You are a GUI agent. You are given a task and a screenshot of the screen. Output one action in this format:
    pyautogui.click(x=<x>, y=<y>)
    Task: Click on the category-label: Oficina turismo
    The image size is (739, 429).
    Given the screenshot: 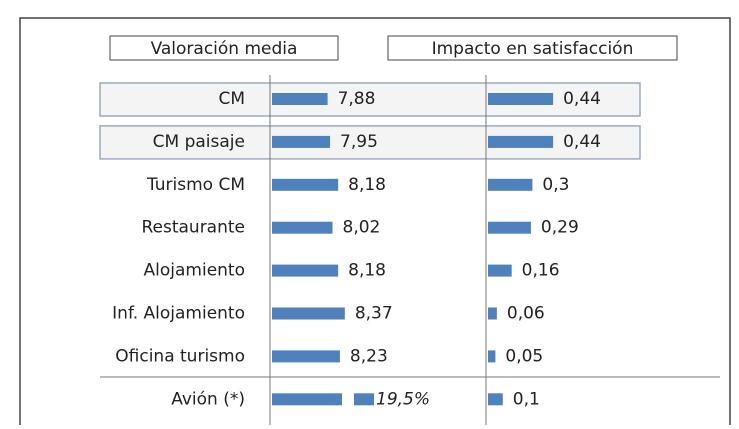 What is the action you would take?
    pyautogui.click(x=180, y=356)
    